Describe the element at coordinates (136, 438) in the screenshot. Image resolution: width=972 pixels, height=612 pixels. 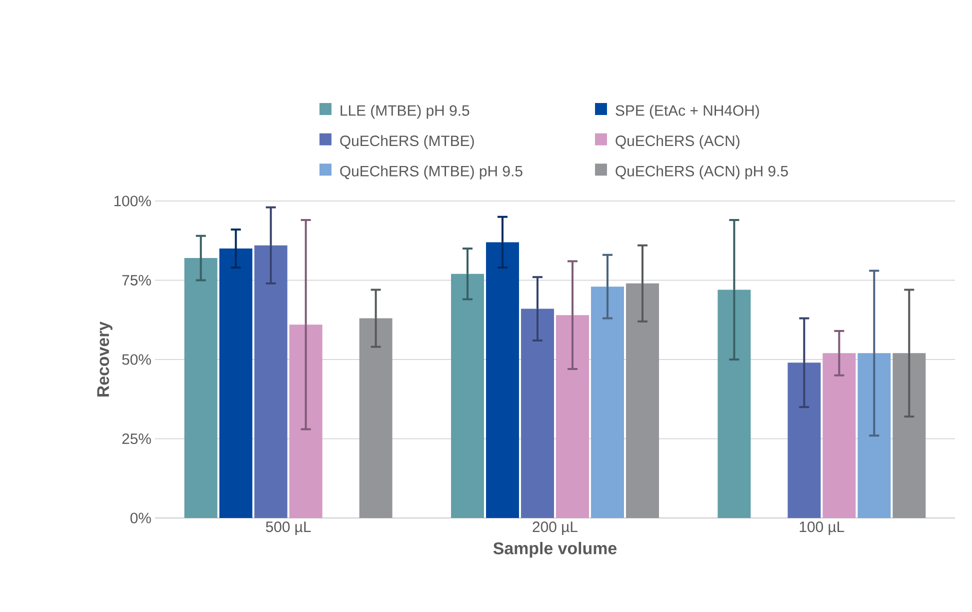
I see `y-tick-label: 25%` at that location.